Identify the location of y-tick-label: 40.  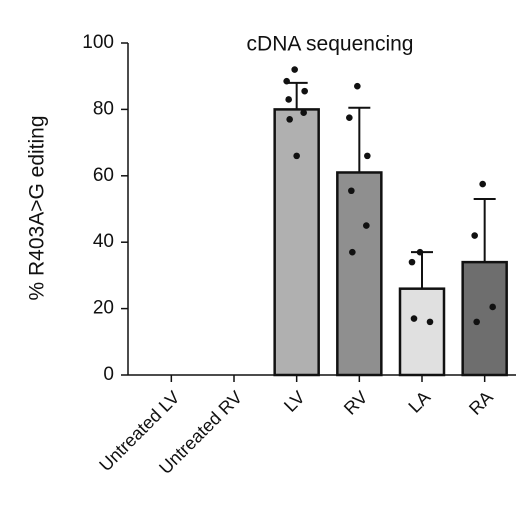
(103, 241).